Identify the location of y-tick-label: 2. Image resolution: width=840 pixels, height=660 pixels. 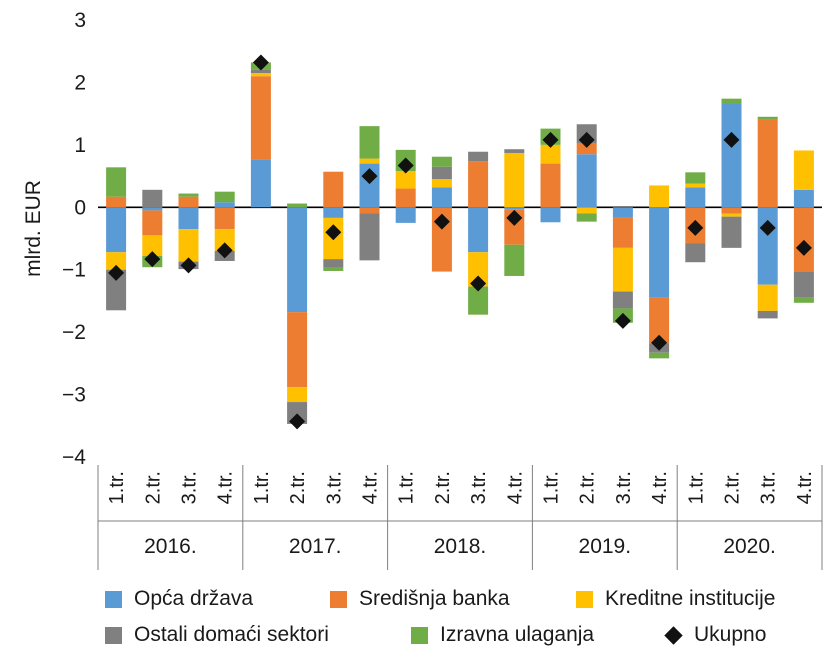
(80, 82).